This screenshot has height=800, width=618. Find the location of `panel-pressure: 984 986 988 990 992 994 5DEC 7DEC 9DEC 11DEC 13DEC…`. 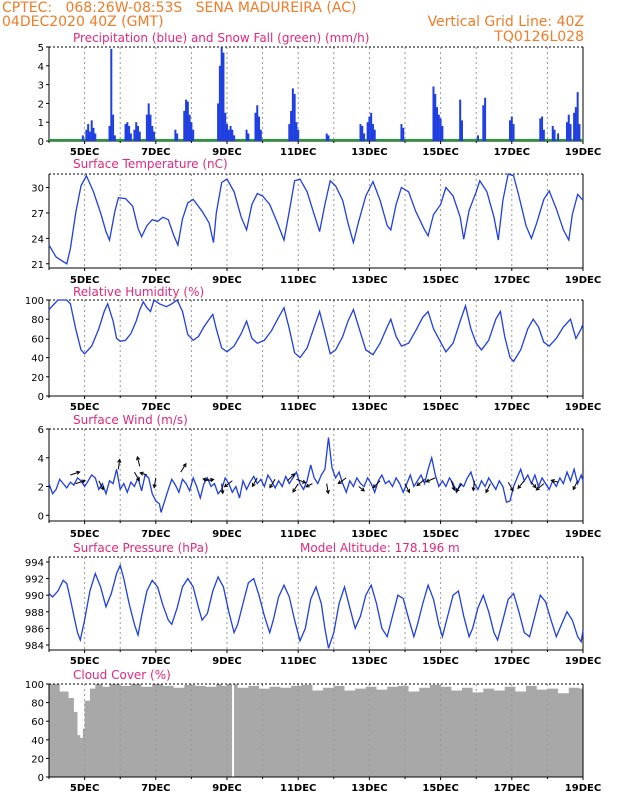

panel-pressure: 984 986 988 990 992 994 5DEC 7DEC 9DEC 11DEC 13DEC… is located at coordinates (313, 604).